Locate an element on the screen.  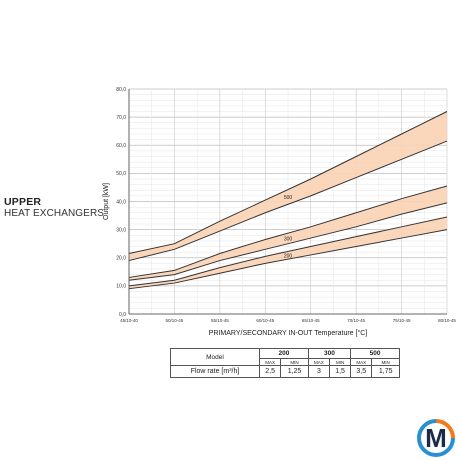
band-500-label: 500 is located at coordinates (288, 198).